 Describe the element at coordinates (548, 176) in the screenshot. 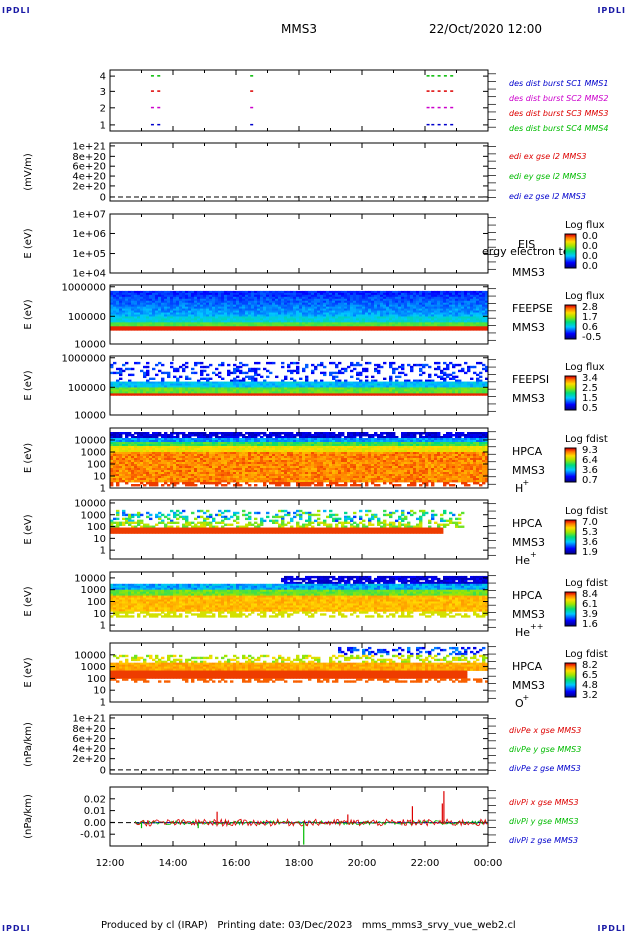

I see `legend-entry: edi ey gse l2 MMS3` at that location.